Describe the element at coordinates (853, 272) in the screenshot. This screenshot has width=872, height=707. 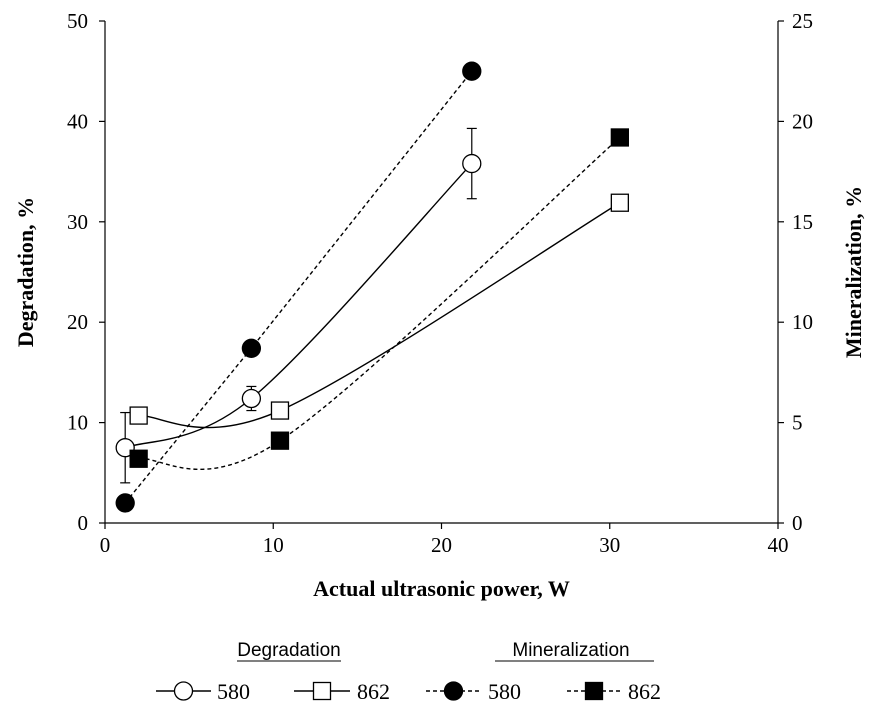
I see `y2-axis-title: Mineralization, %` at that location.